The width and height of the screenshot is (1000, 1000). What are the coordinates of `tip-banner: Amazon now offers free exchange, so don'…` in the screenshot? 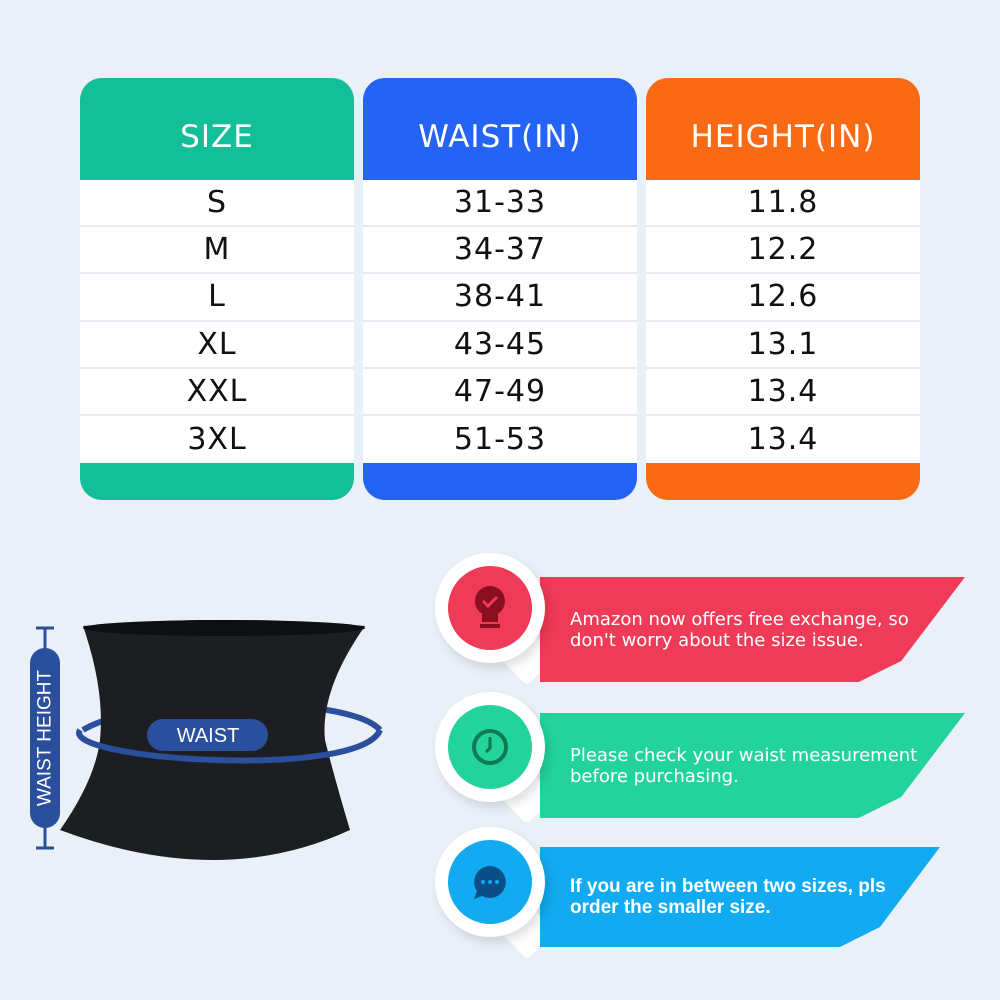 It's located at (752, 629).